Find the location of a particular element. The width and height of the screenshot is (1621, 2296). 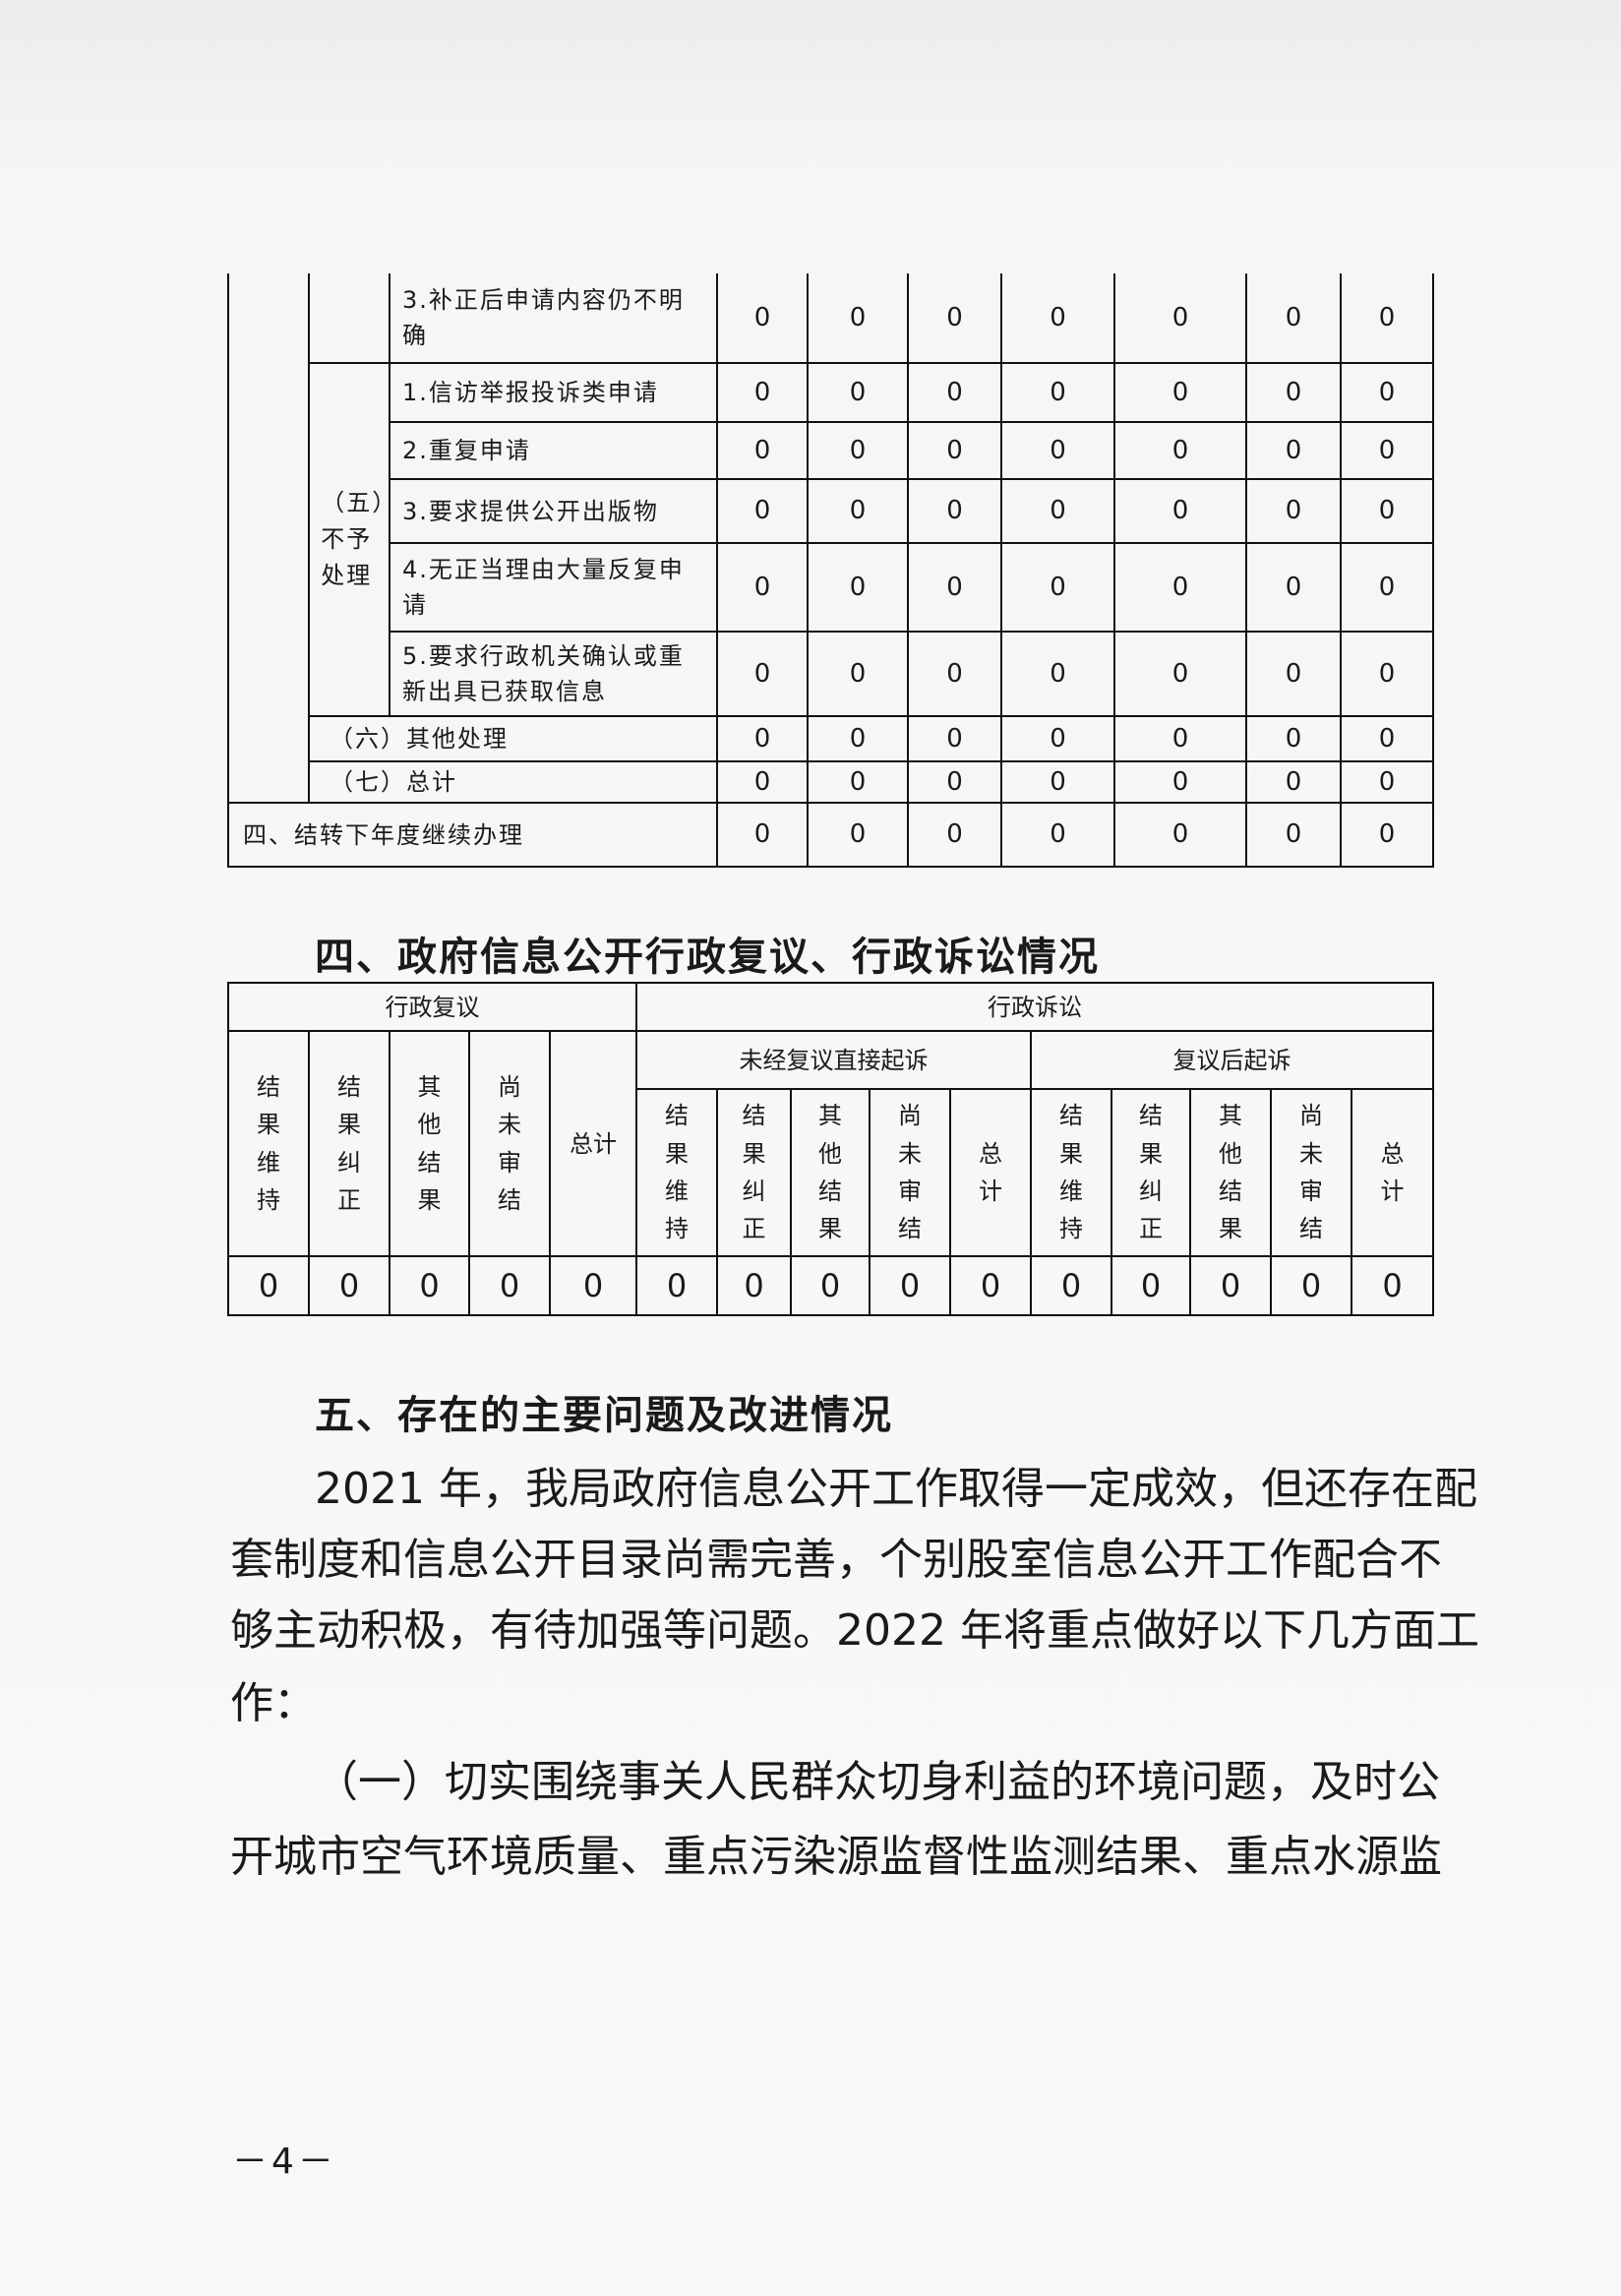

subcategory-cell is located at coordinates (349, 318).